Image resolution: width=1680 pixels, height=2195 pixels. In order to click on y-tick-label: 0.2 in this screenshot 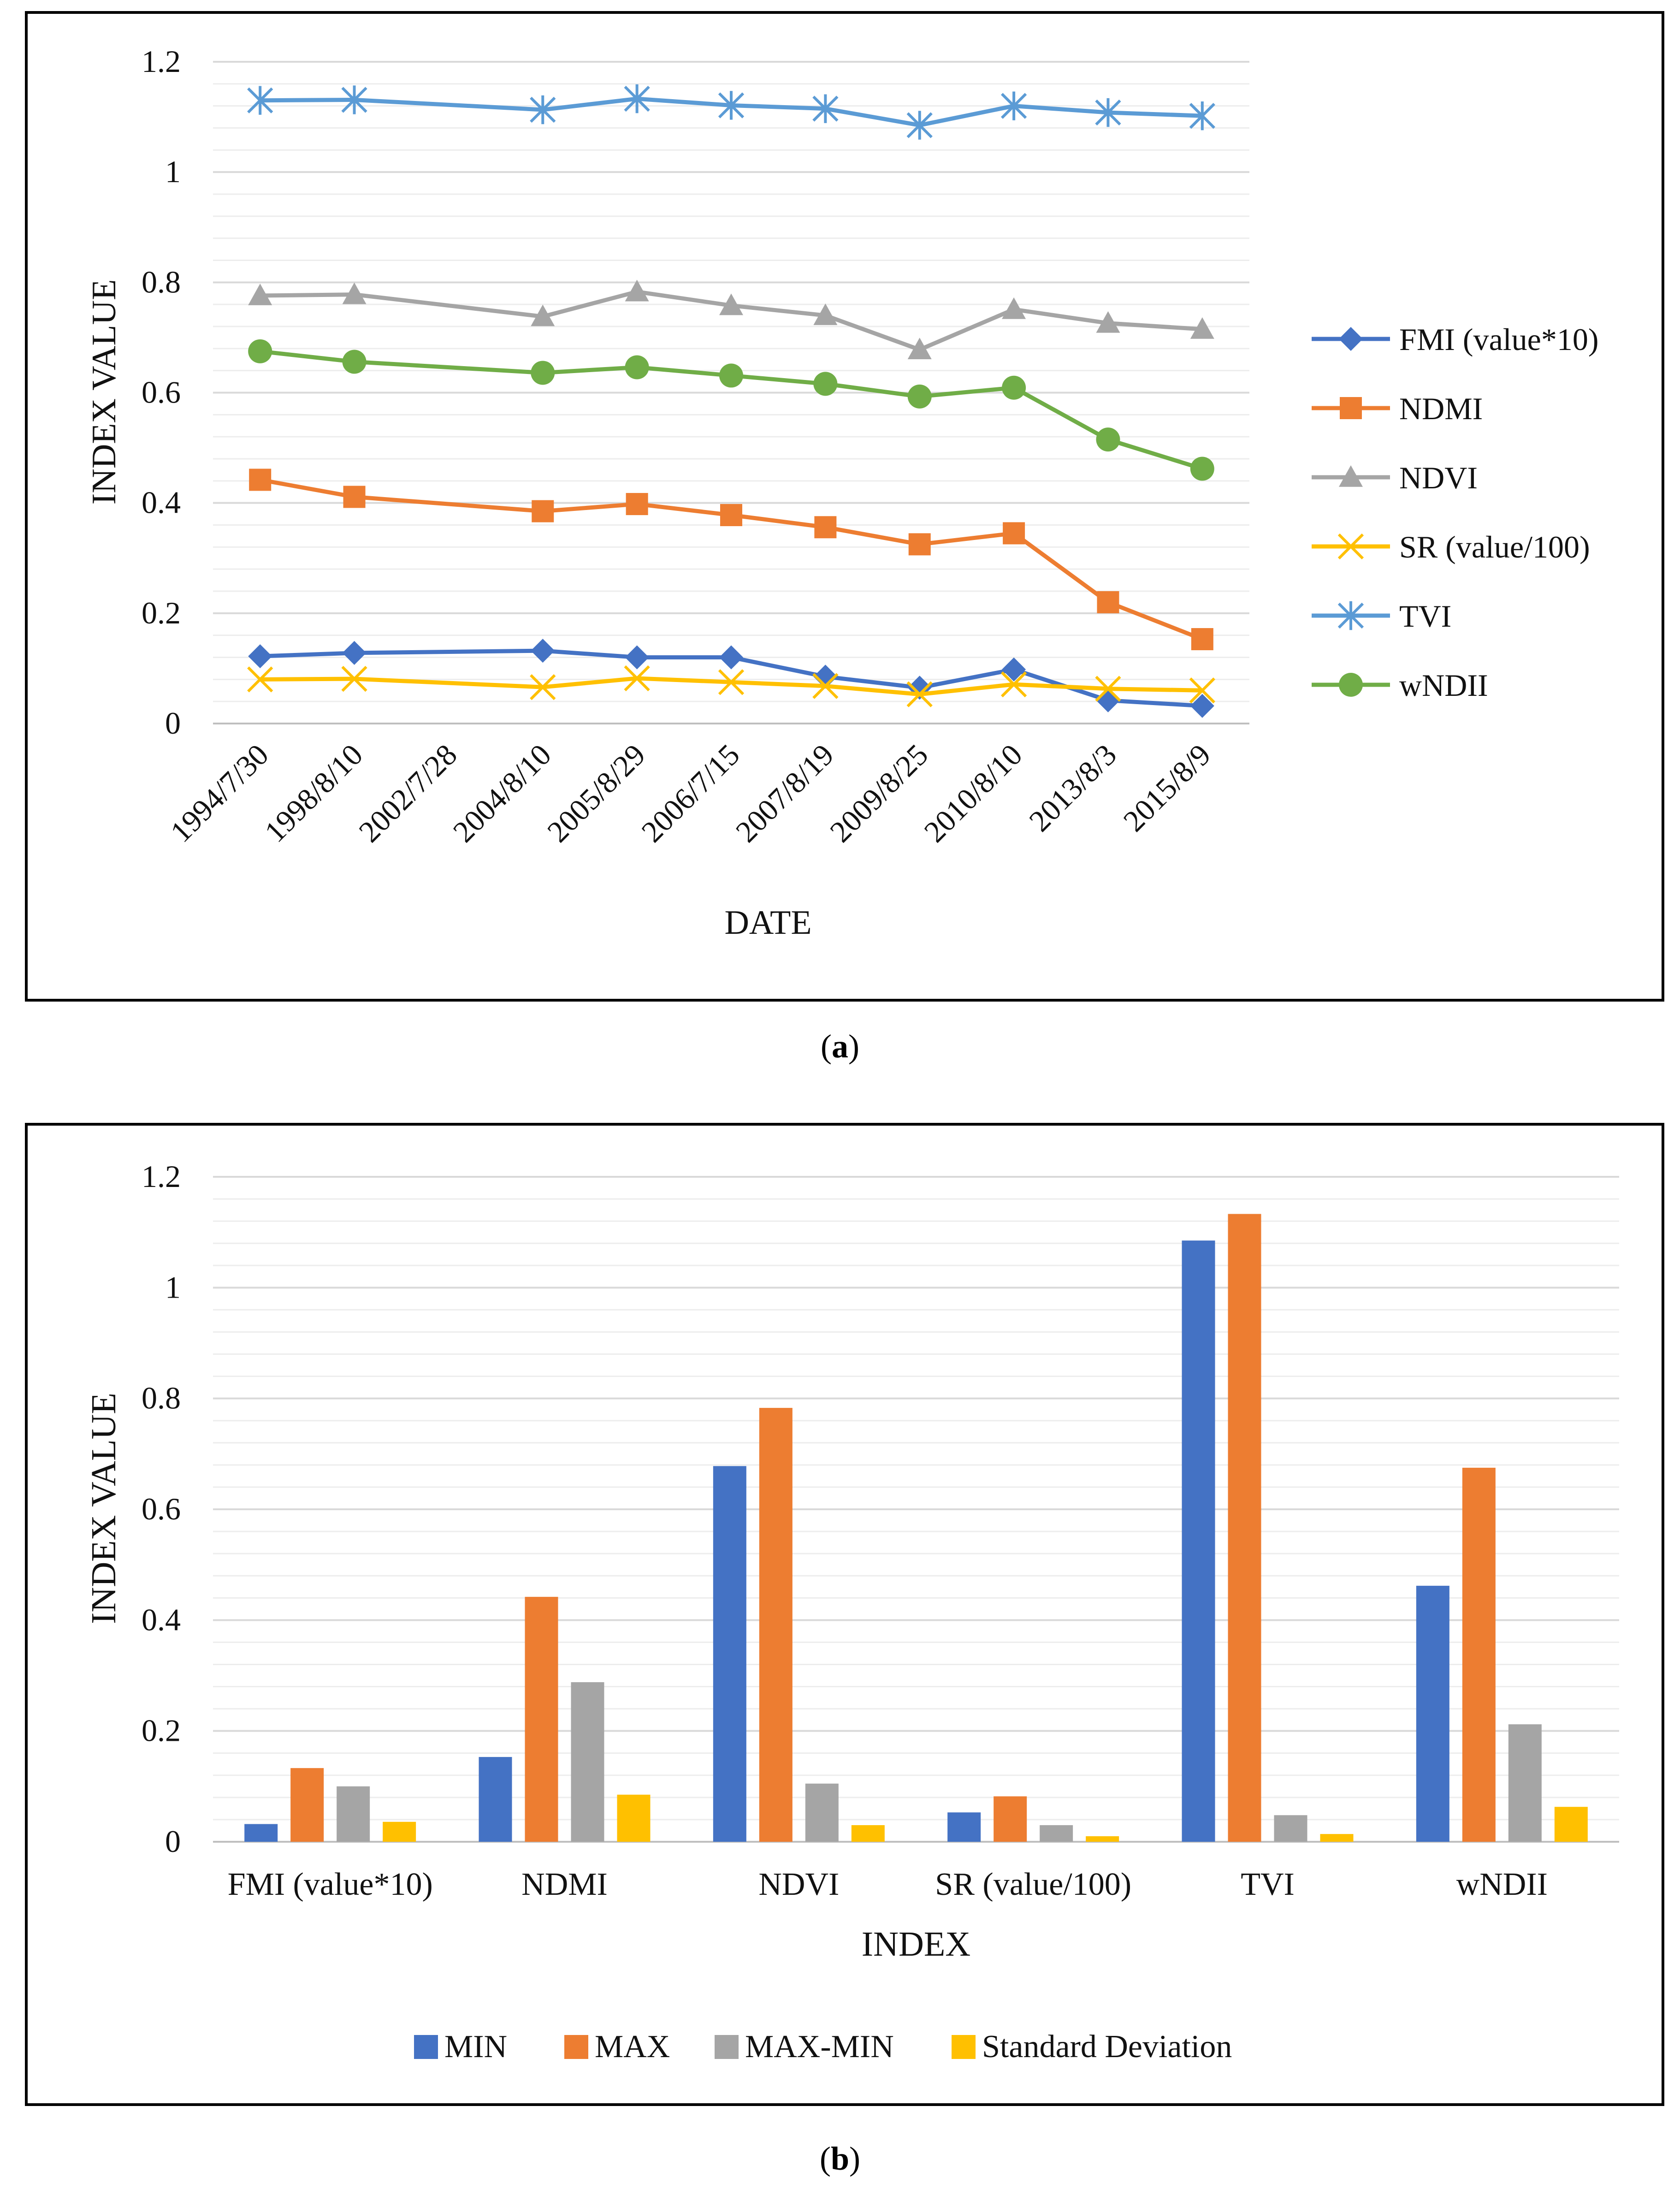, I will do `click(161, 613)`.